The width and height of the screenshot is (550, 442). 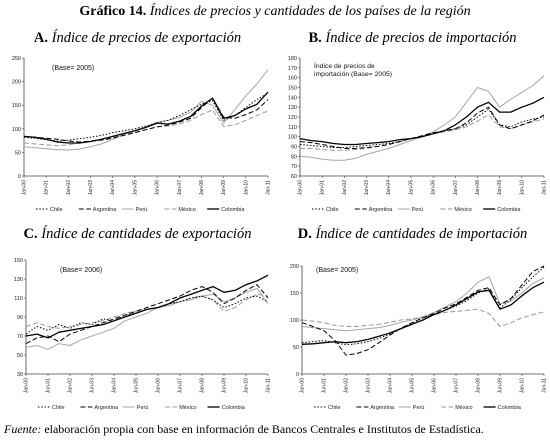 What do you see at coordinates (47, 188) in the screenshot?
I see `x-tick-label: Jan-01` at bounding box center [47, 188].